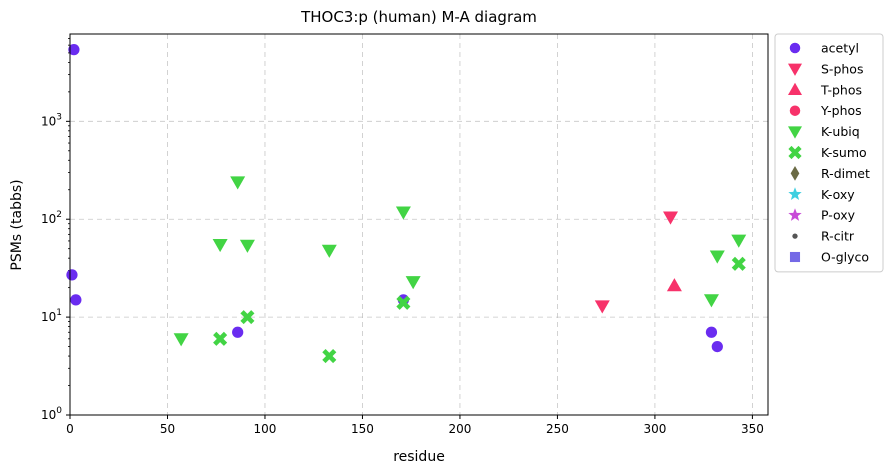 This screenshot has height=474, width=889. What do you see at coordinates (840, 48) in the screenshot?
I see `legend-label: acetyl` at bounding box center [840, 48].